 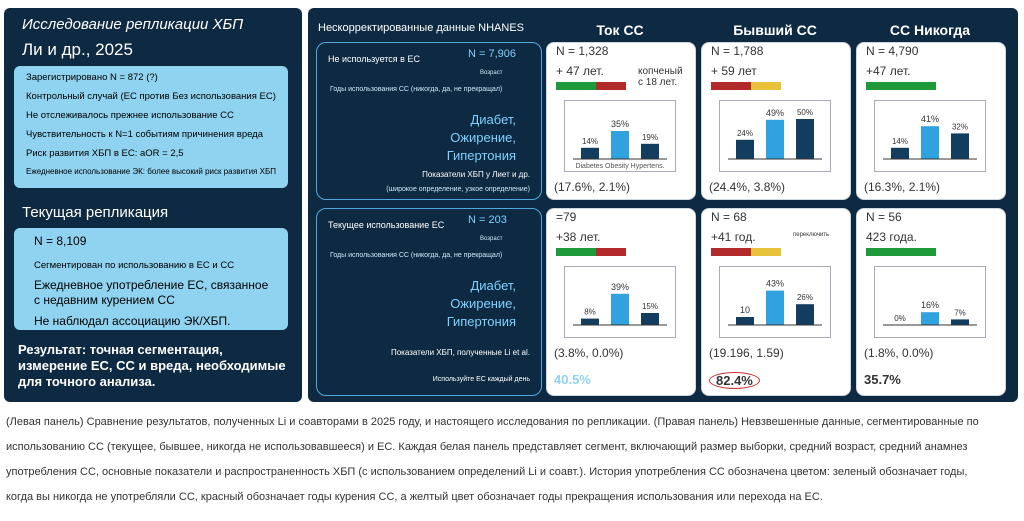 What do you see at coordinates (899, 353) in the screenshot?
I see `card-result: (1.8%, 0.0%)` at bounding box center [899, 353].